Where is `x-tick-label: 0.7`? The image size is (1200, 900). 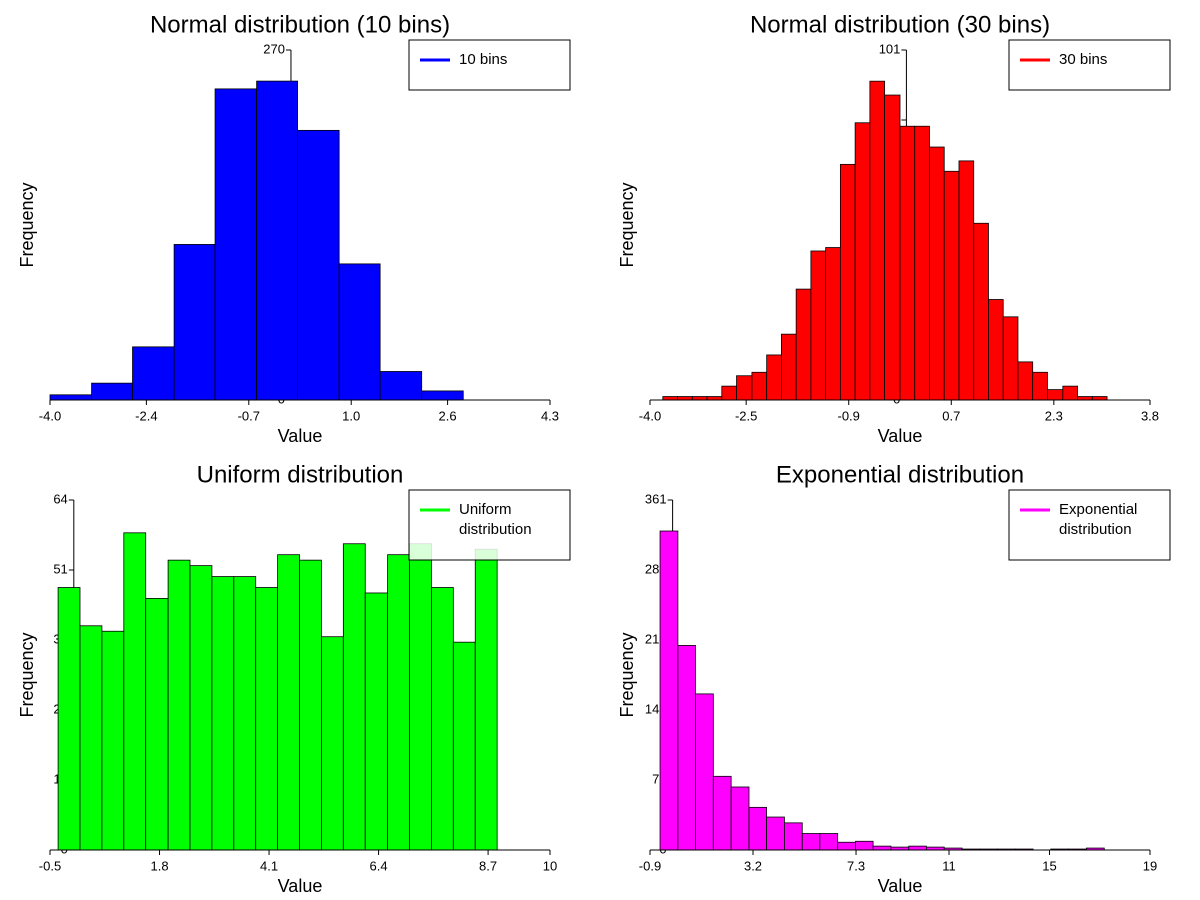
x-tick-label: 0.7 is located at coordinates (951, 415).